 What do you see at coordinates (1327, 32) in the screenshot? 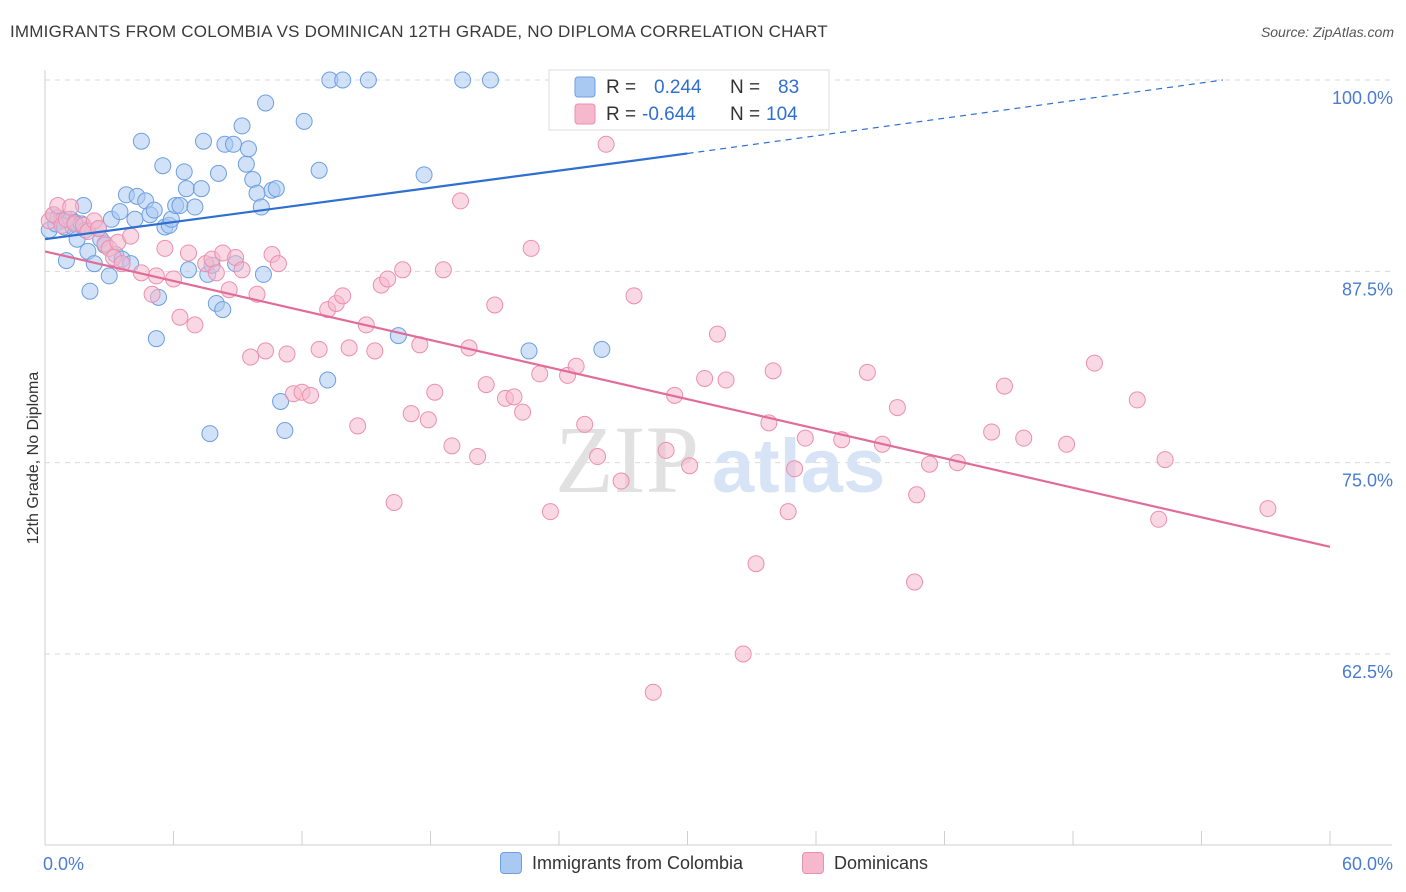
I see `source-label: Source: ZipAtlas.com` at bounding box center [1327, 32].